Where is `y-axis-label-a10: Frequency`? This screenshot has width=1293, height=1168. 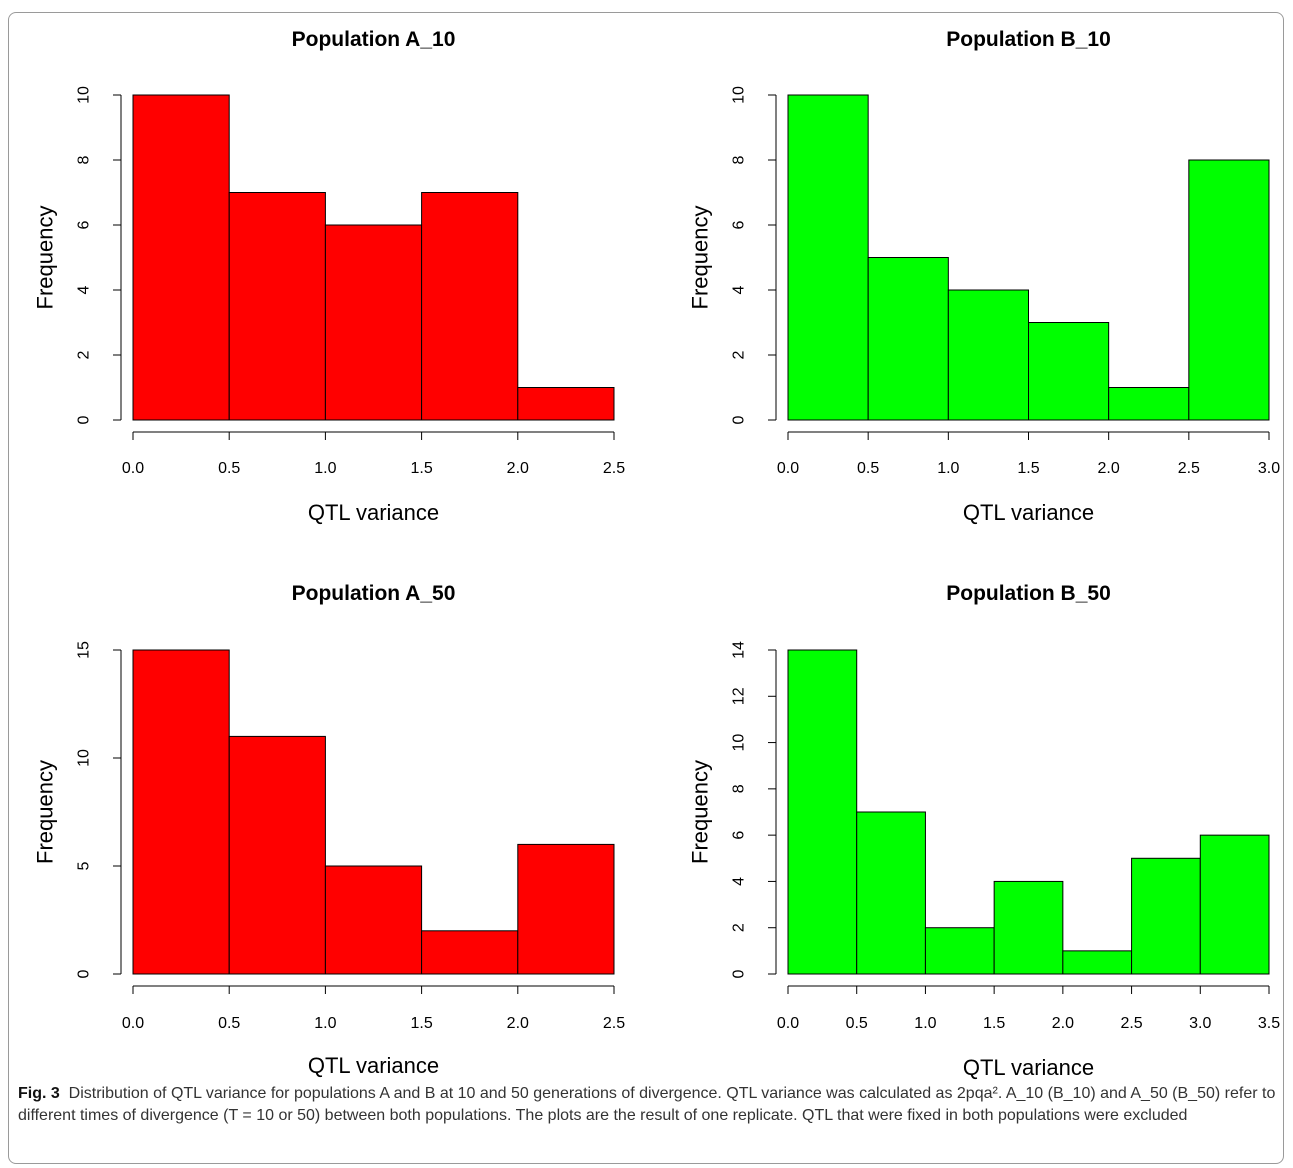
y-axis-label-a10: Frequency is located at coordinates (45, 258).